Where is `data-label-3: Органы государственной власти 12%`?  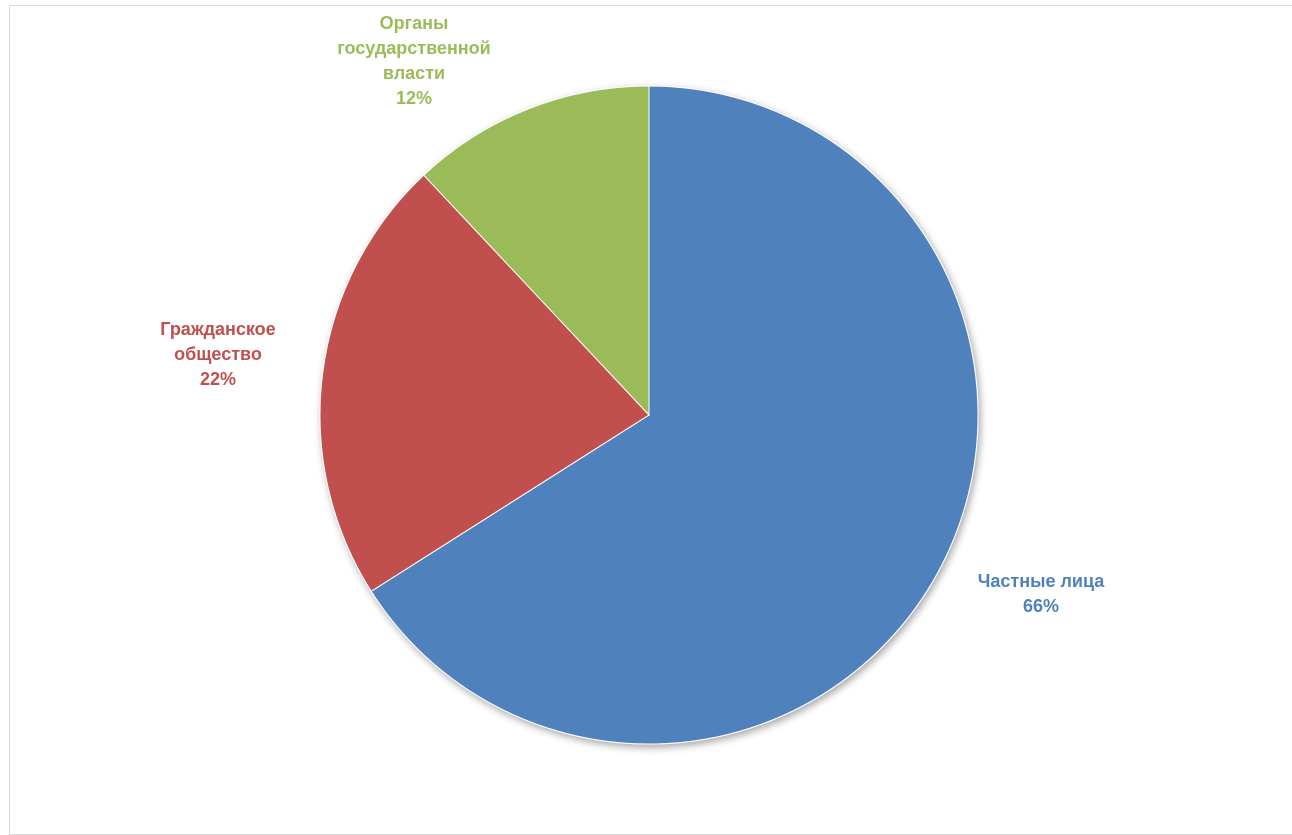 data-label-3: Органы государственной власти 12% is located at coordinates (414, 60).